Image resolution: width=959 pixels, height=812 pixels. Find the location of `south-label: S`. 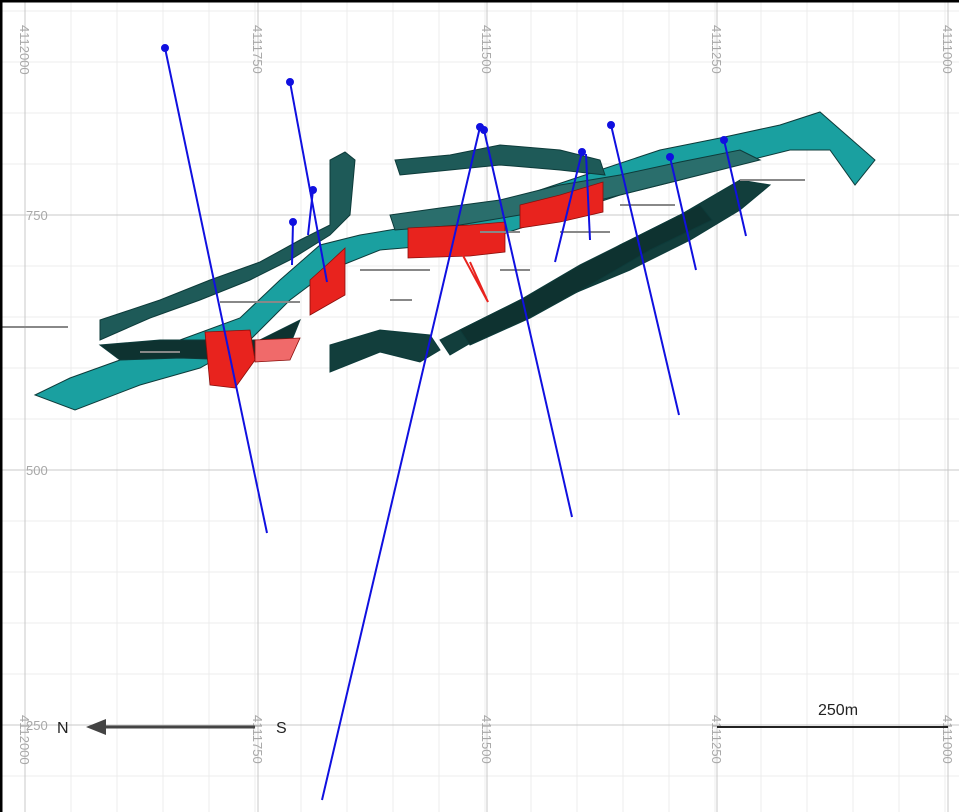

south-label: S is located at coordinates (281, 728).